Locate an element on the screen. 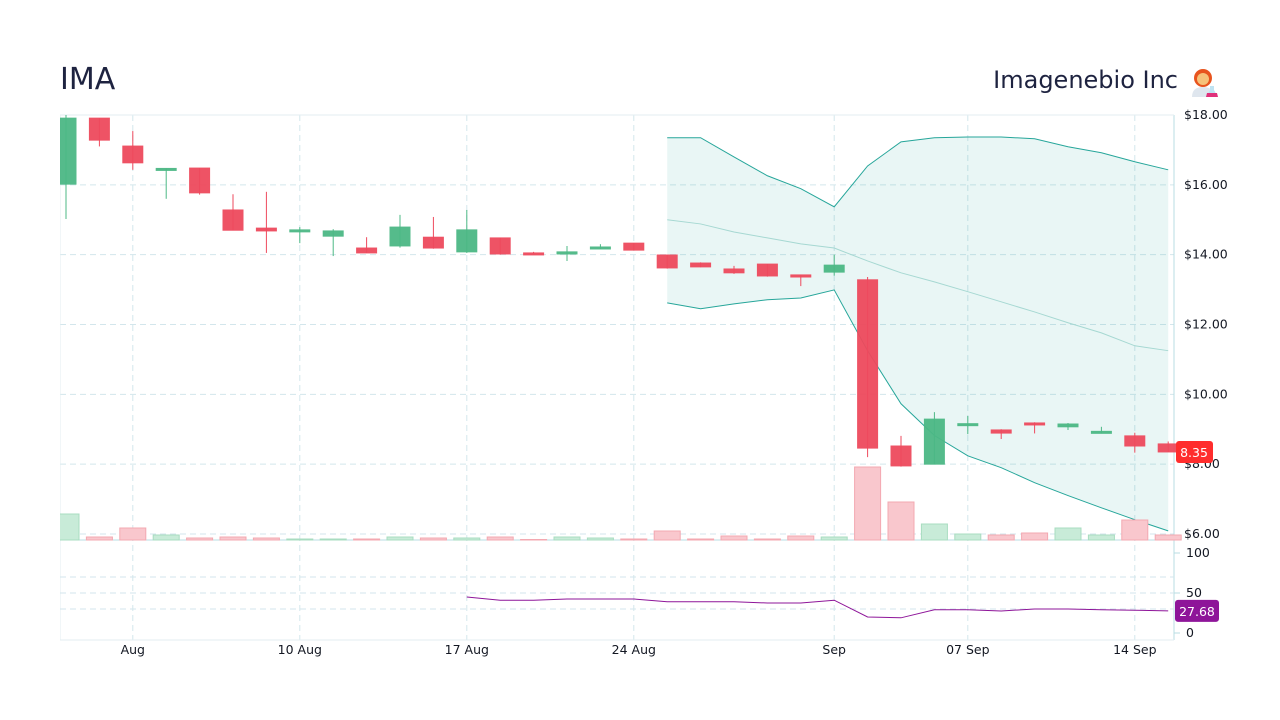  ticker-symbol: IMA is located at coordinates (88, 79).